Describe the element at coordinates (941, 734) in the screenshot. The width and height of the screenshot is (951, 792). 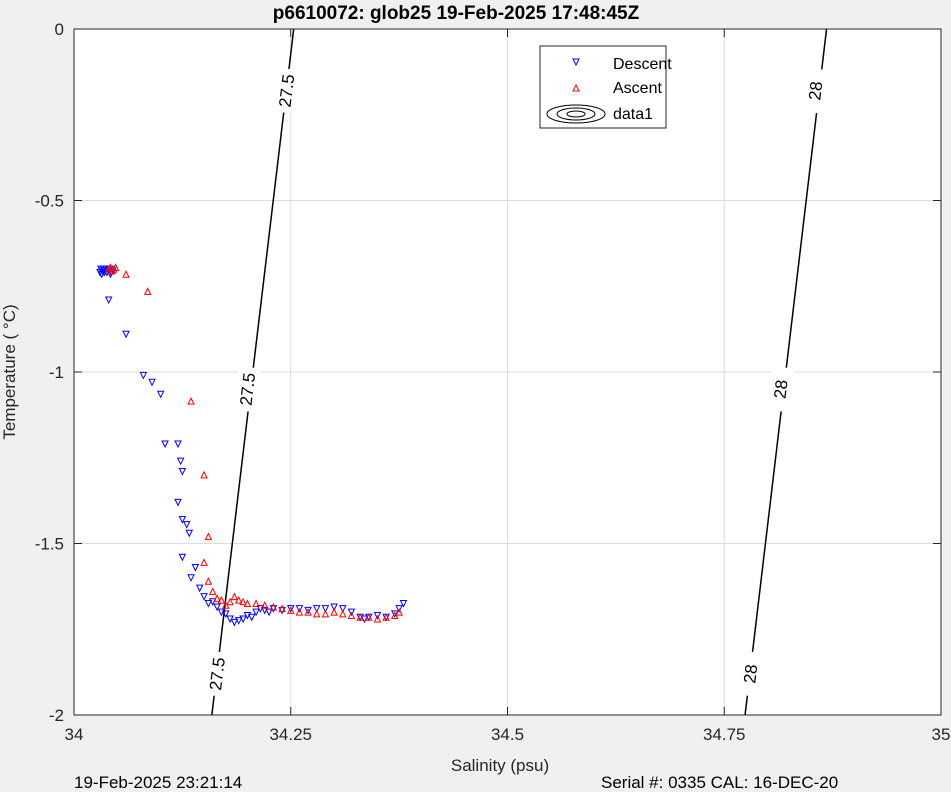
I see `x-tick-label: 35` at that location.